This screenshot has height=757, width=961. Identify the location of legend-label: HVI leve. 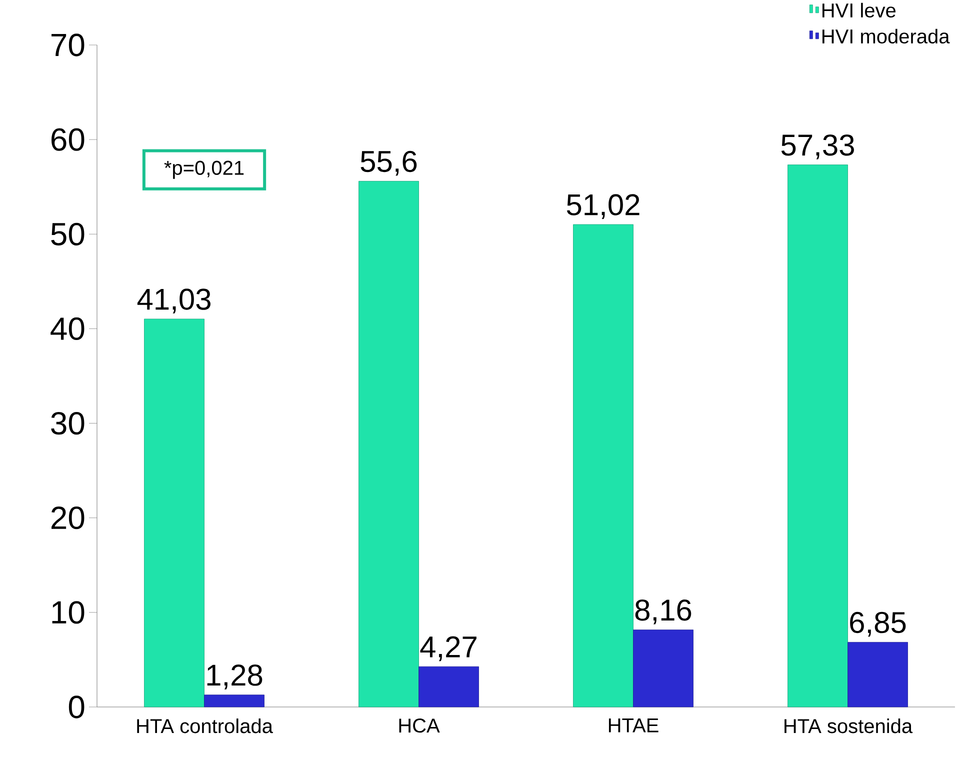
(859, 10).